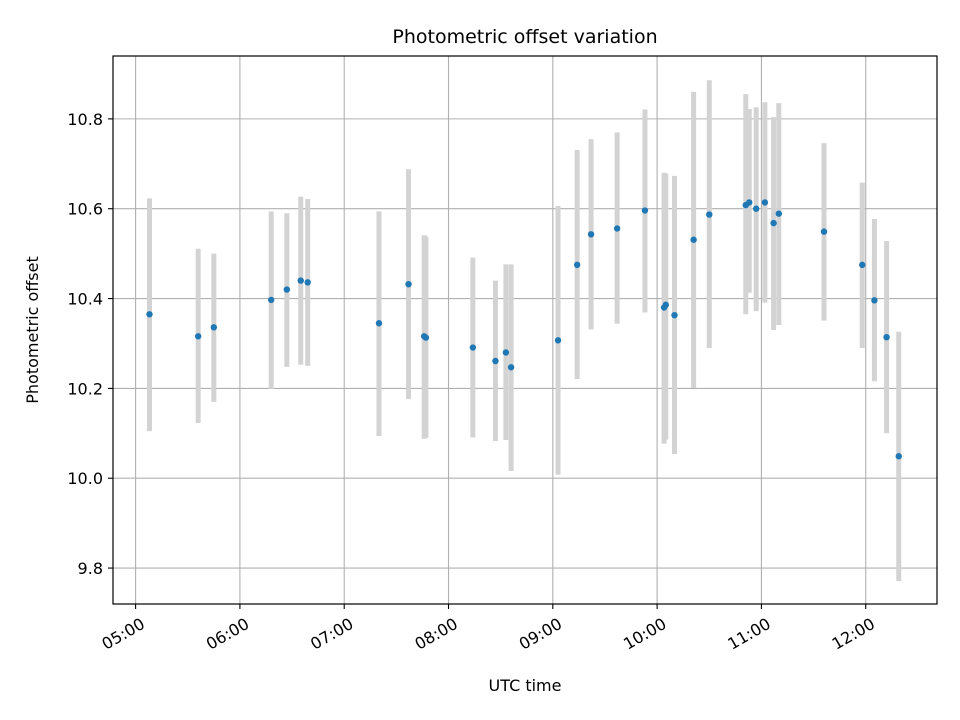  What do you see at coordinates (85, 209) in the screenshot?
I see `y-tick-label: 10.6` at bounding box center [85, 209].